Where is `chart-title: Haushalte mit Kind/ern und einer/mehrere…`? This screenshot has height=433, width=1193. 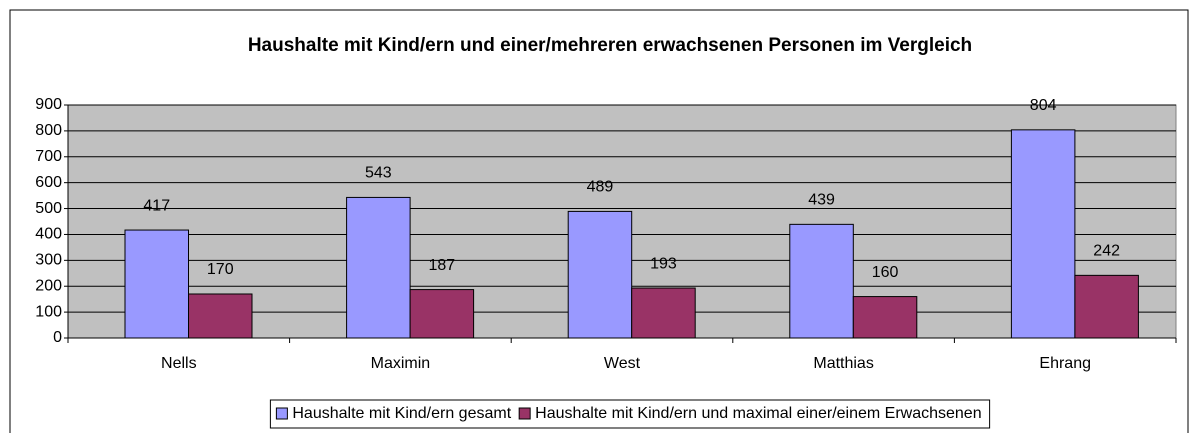
chart-title: Haushalte mit Kind/ern und einer/mehrere… is located at coordinates (610, 45).